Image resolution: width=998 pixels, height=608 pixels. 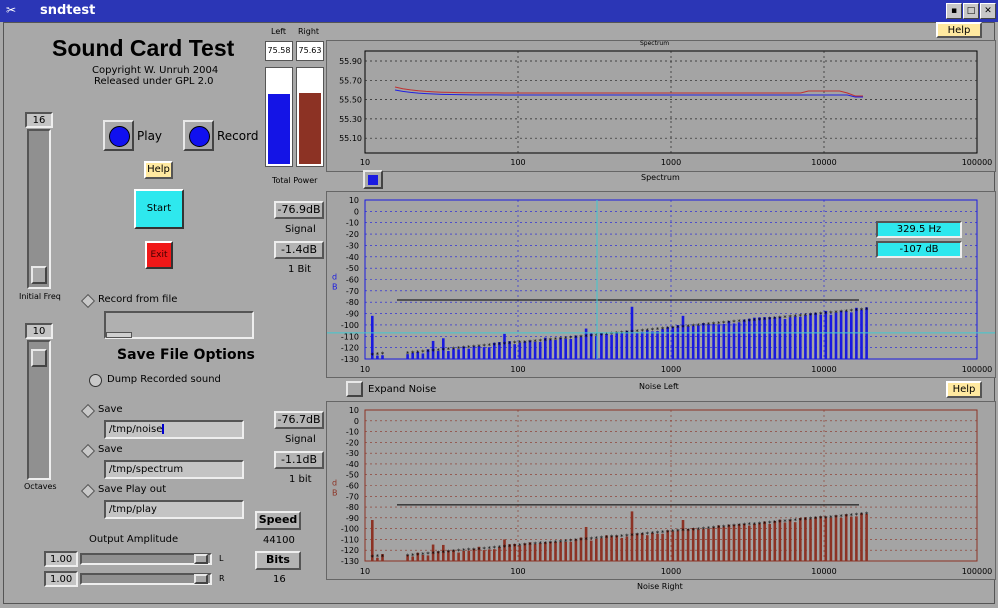 I want to click on window-titlebar: ✂ sndtest ▪ □ ✕, so click(x=499, y=11).